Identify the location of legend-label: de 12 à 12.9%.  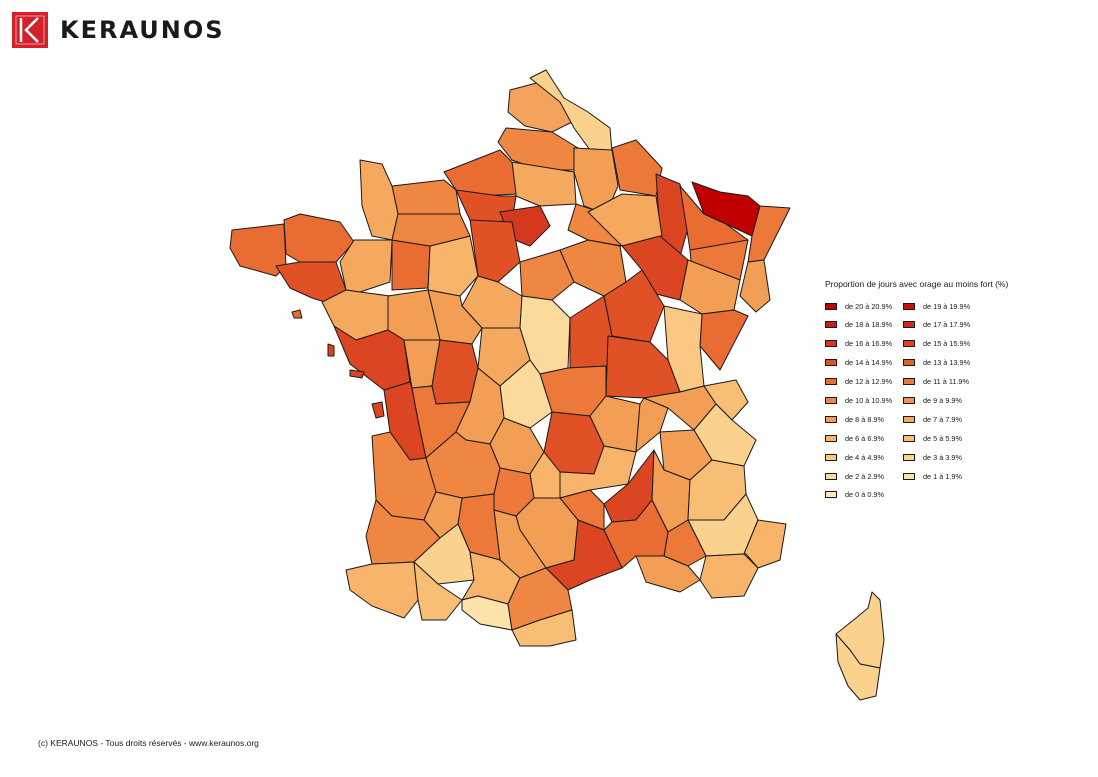
(869, 382).